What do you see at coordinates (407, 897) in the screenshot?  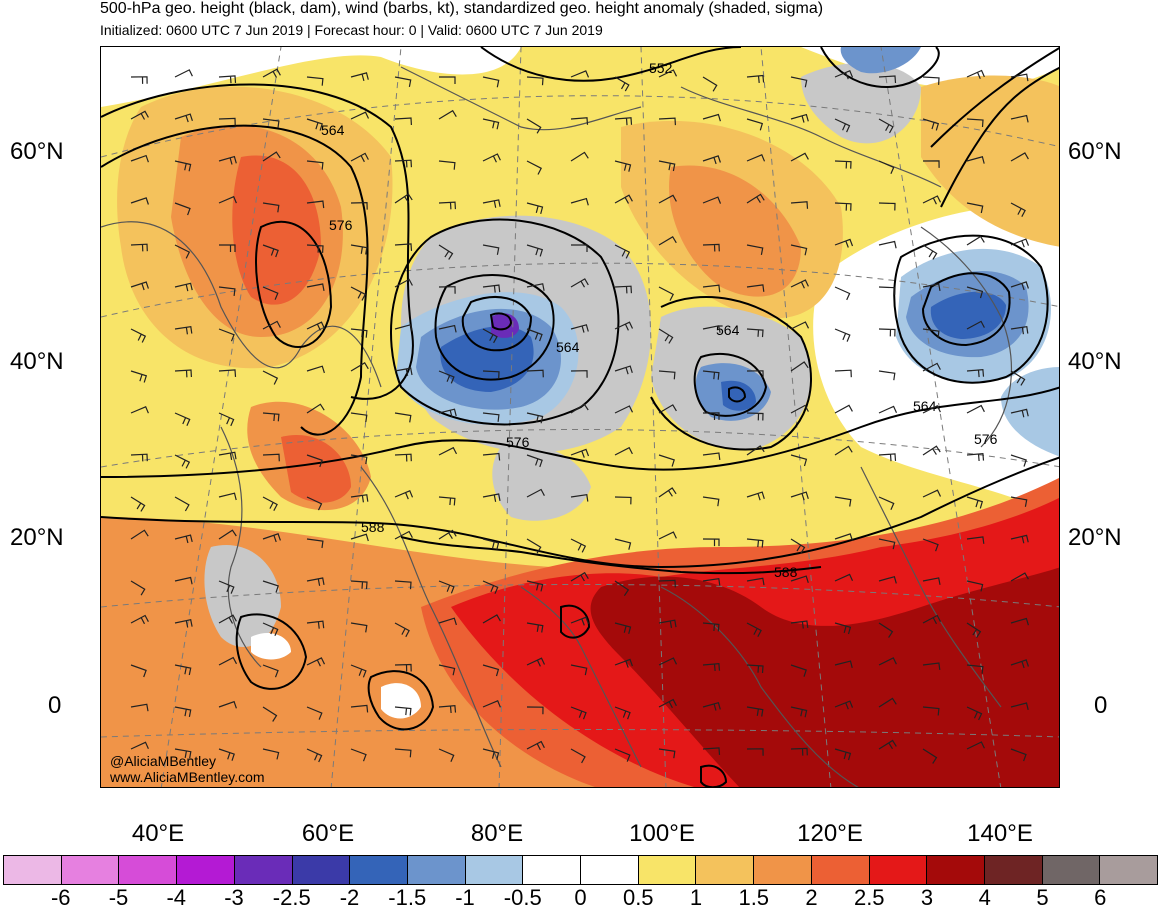 I see `colorbar-label: -1.5` at bounding box center [407, 897].